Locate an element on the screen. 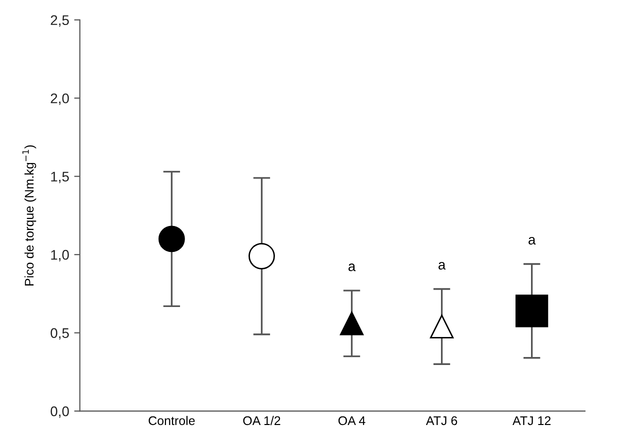  x-tick-label: Controle is located at coordinates (171, 421).